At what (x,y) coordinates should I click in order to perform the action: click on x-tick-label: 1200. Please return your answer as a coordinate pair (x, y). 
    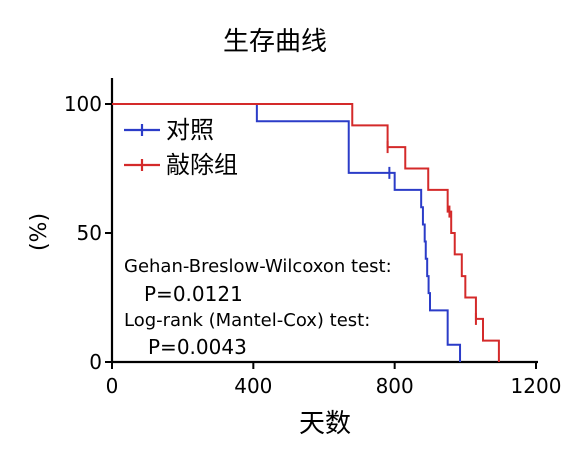
    Looking at the image, I should click on (536, 386).